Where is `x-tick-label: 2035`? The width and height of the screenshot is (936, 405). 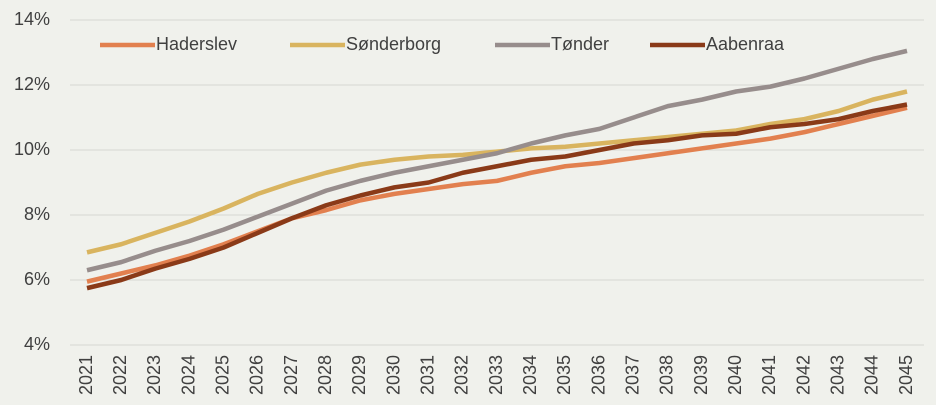 x-tick-label: 2035 is located at coordinates (564, 375).